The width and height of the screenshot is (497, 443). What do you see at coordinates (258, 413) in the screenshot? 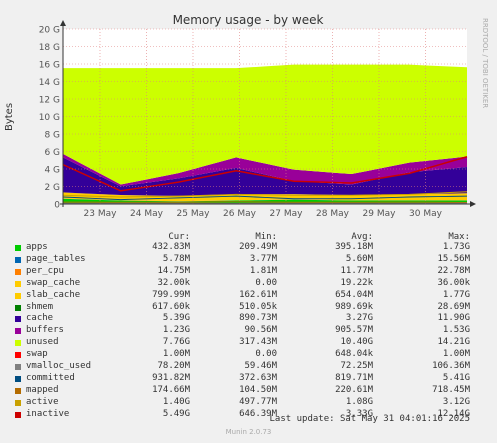
I see `legend-min: 646.39M` at bounding box center [258, 413].